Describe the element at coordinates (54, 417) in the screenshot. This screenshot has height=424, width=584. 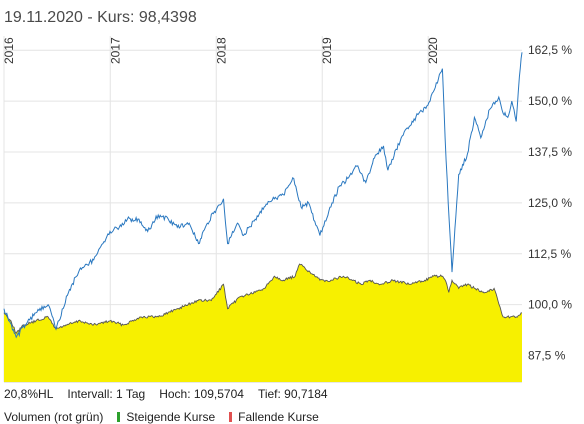
I see `legend-volumen: Volumen (rot grün)` at that location.